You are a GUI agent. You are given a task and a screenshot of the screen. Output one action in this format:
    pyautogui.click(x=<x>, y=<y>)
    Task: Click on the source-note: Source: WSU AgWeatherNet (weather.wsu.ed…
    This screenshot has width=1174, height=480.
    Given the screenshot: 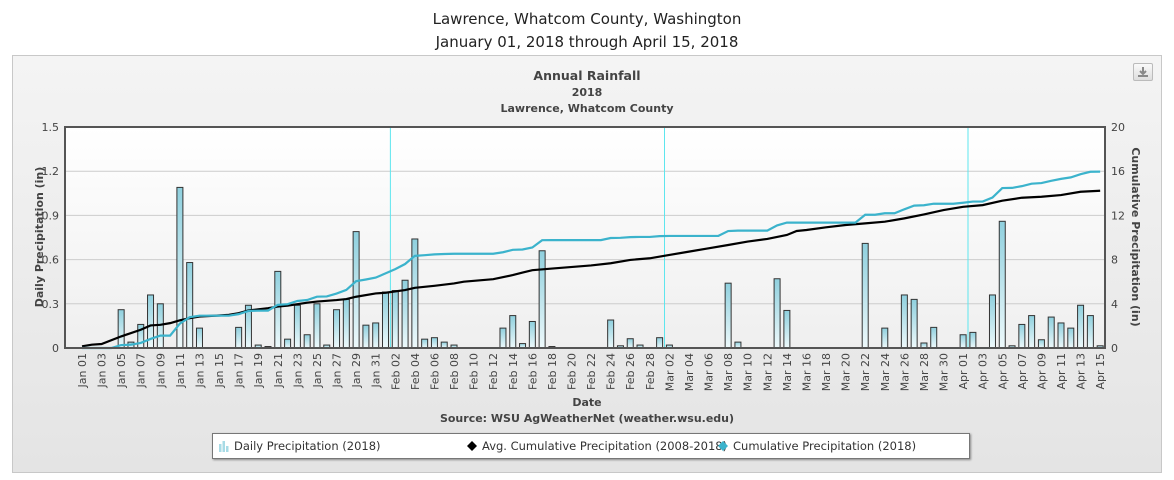 What is the action you would take?
    pyautogui.click(x=587, y=418)
    